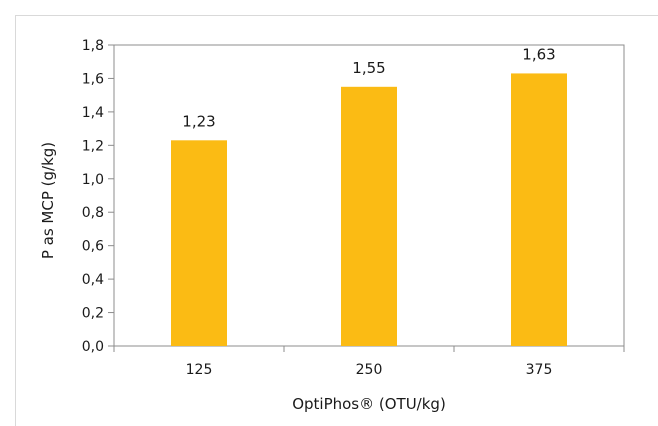 This screenshot has height=426, width=658. Describe the element at coordinates (93, 314) in the screenshot. I see `y-tick-label: 0,2` at that location.